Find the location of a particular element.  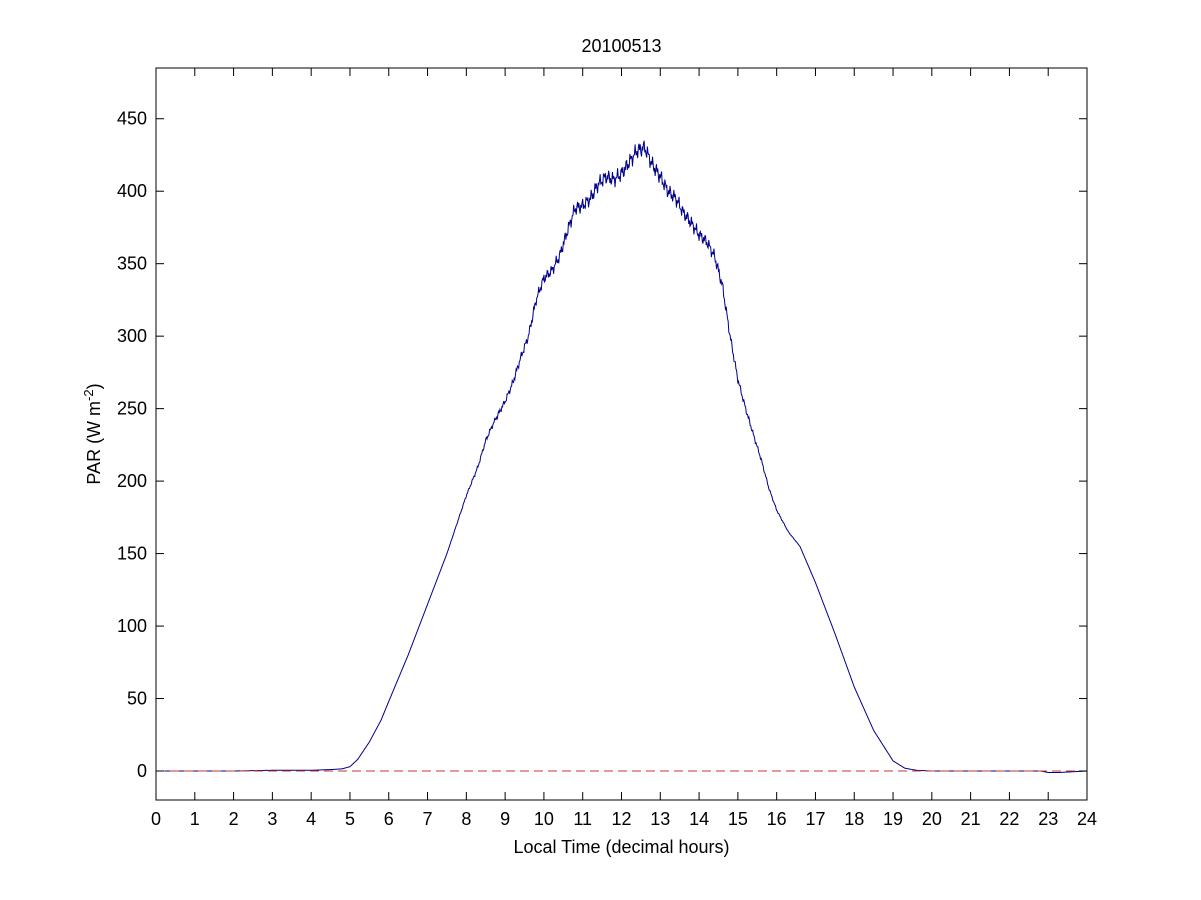

x-tick-label: 1 is located at coordinates (195, 819).